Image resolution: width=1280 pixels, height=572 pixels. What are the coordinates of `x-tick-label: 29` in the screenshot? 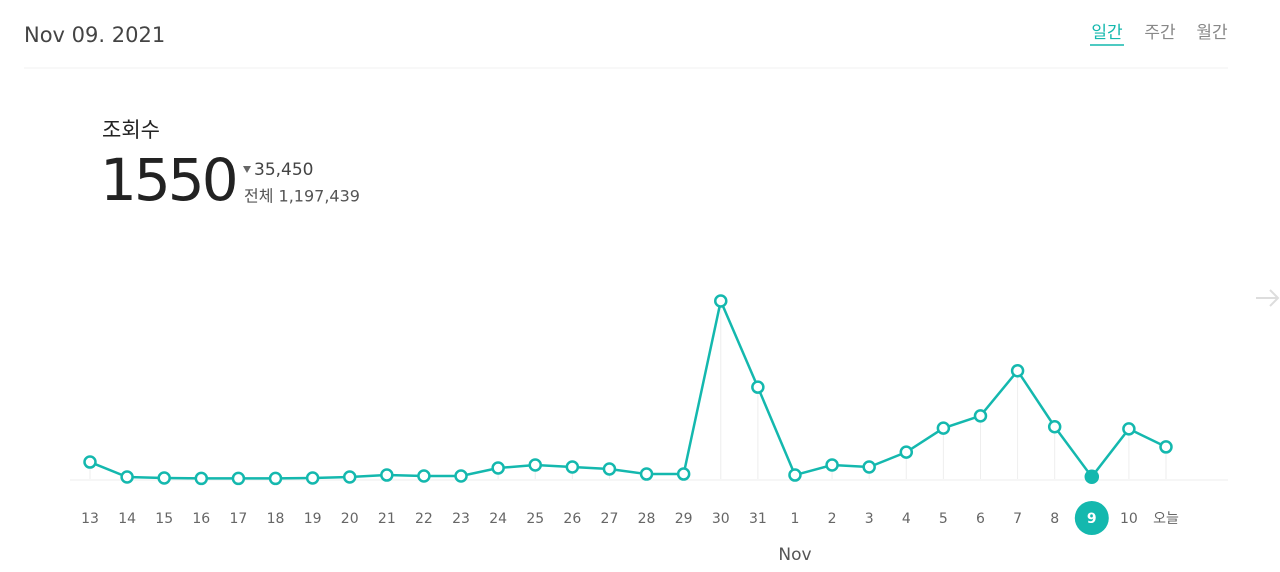 It's located at (684, 519).